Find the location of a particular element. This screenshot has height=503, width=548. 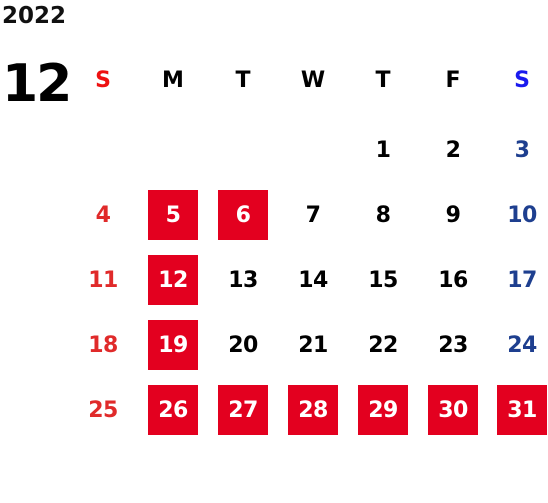

day-cell: 22 is located at coordinates (383, 345).